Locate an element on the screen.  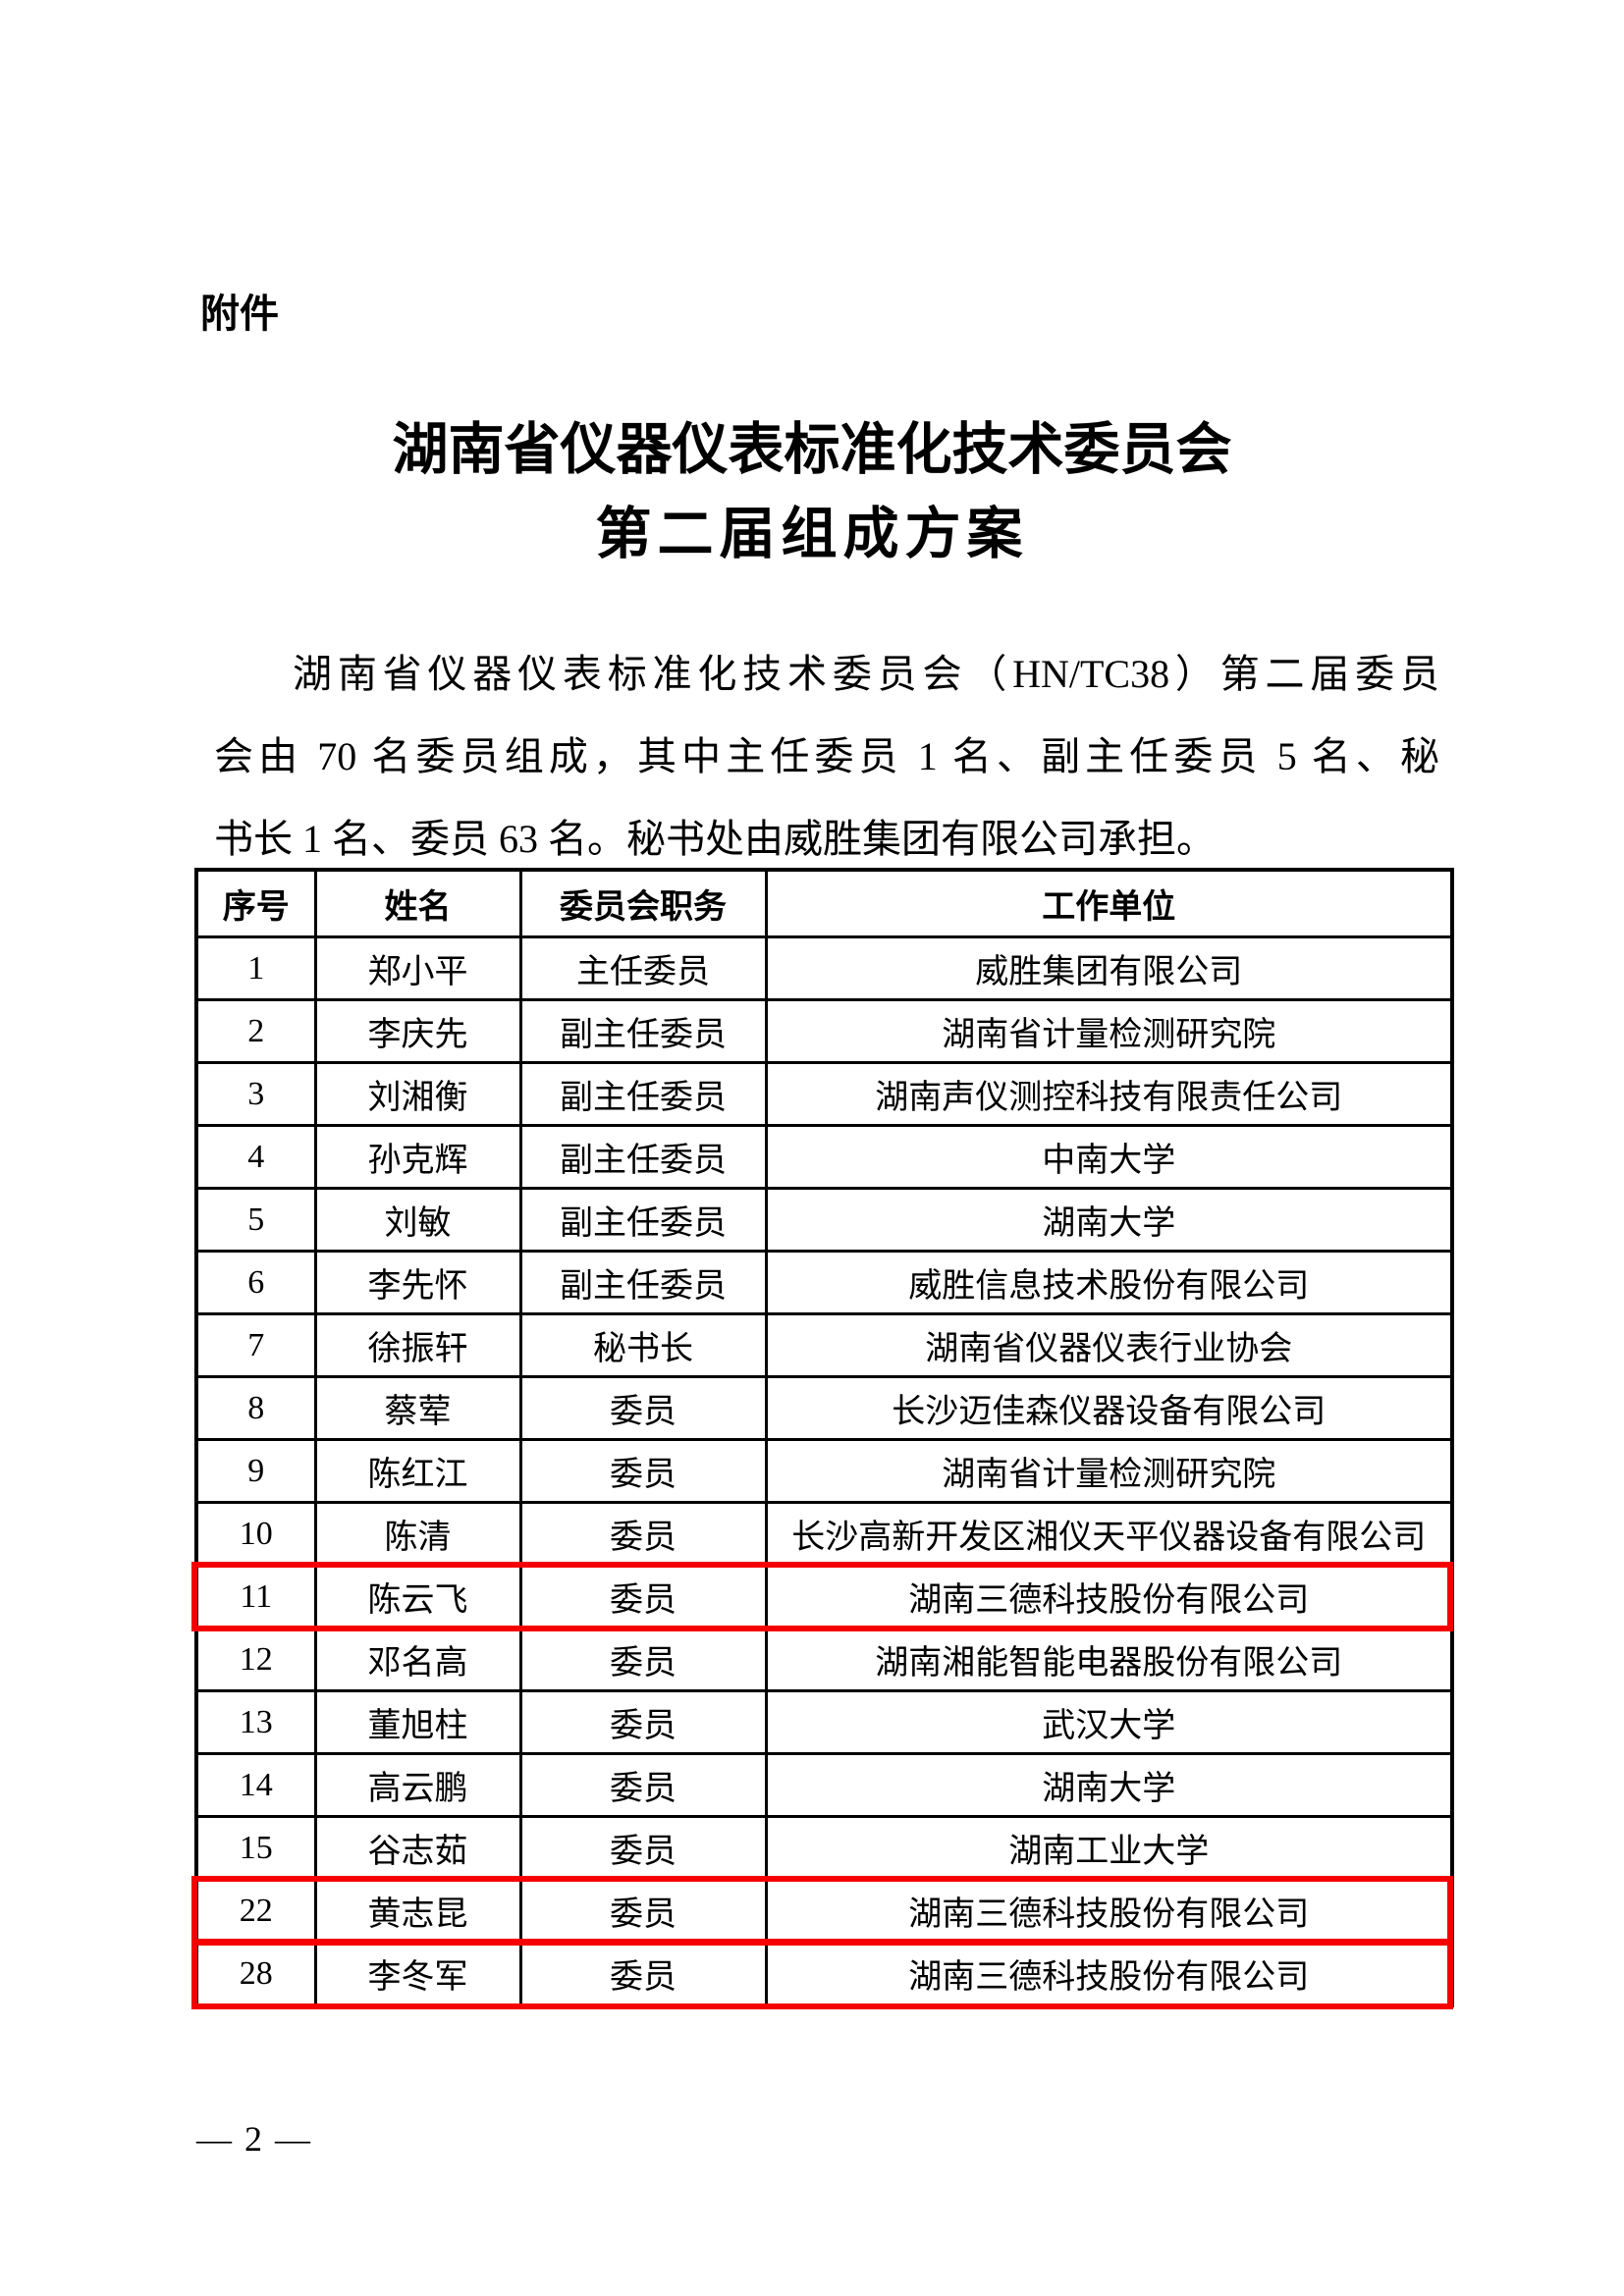
cell-no: 4 is located at coordinates (255, 1157).